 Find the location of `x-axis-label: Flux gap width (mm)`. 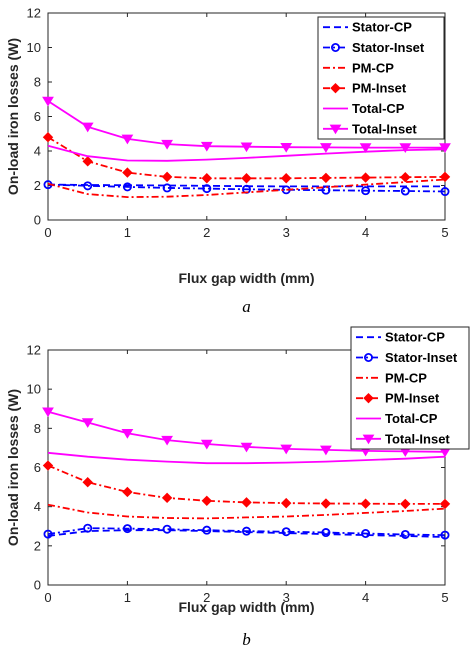

x-axis-label: Flux gap width (mm) is located at coordinates (246, 607).